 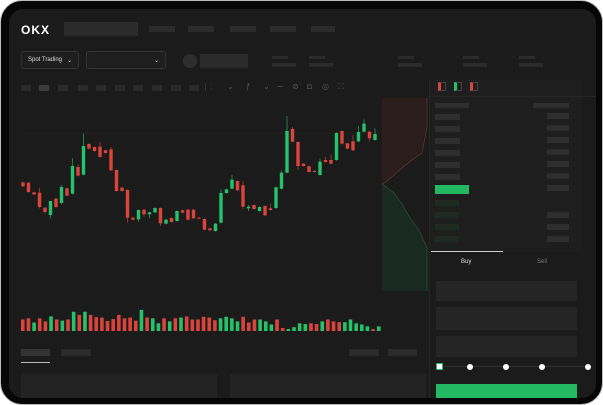 I want to click on settings-icon: ◎, so click(x=325, y=86).